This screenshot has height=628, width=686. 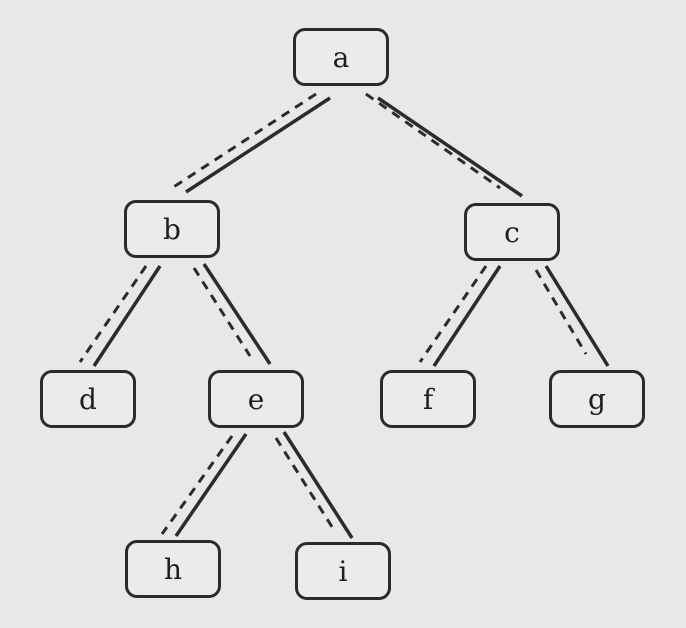 I want to click on tree-node-d: d, so click(x=88, y=399).